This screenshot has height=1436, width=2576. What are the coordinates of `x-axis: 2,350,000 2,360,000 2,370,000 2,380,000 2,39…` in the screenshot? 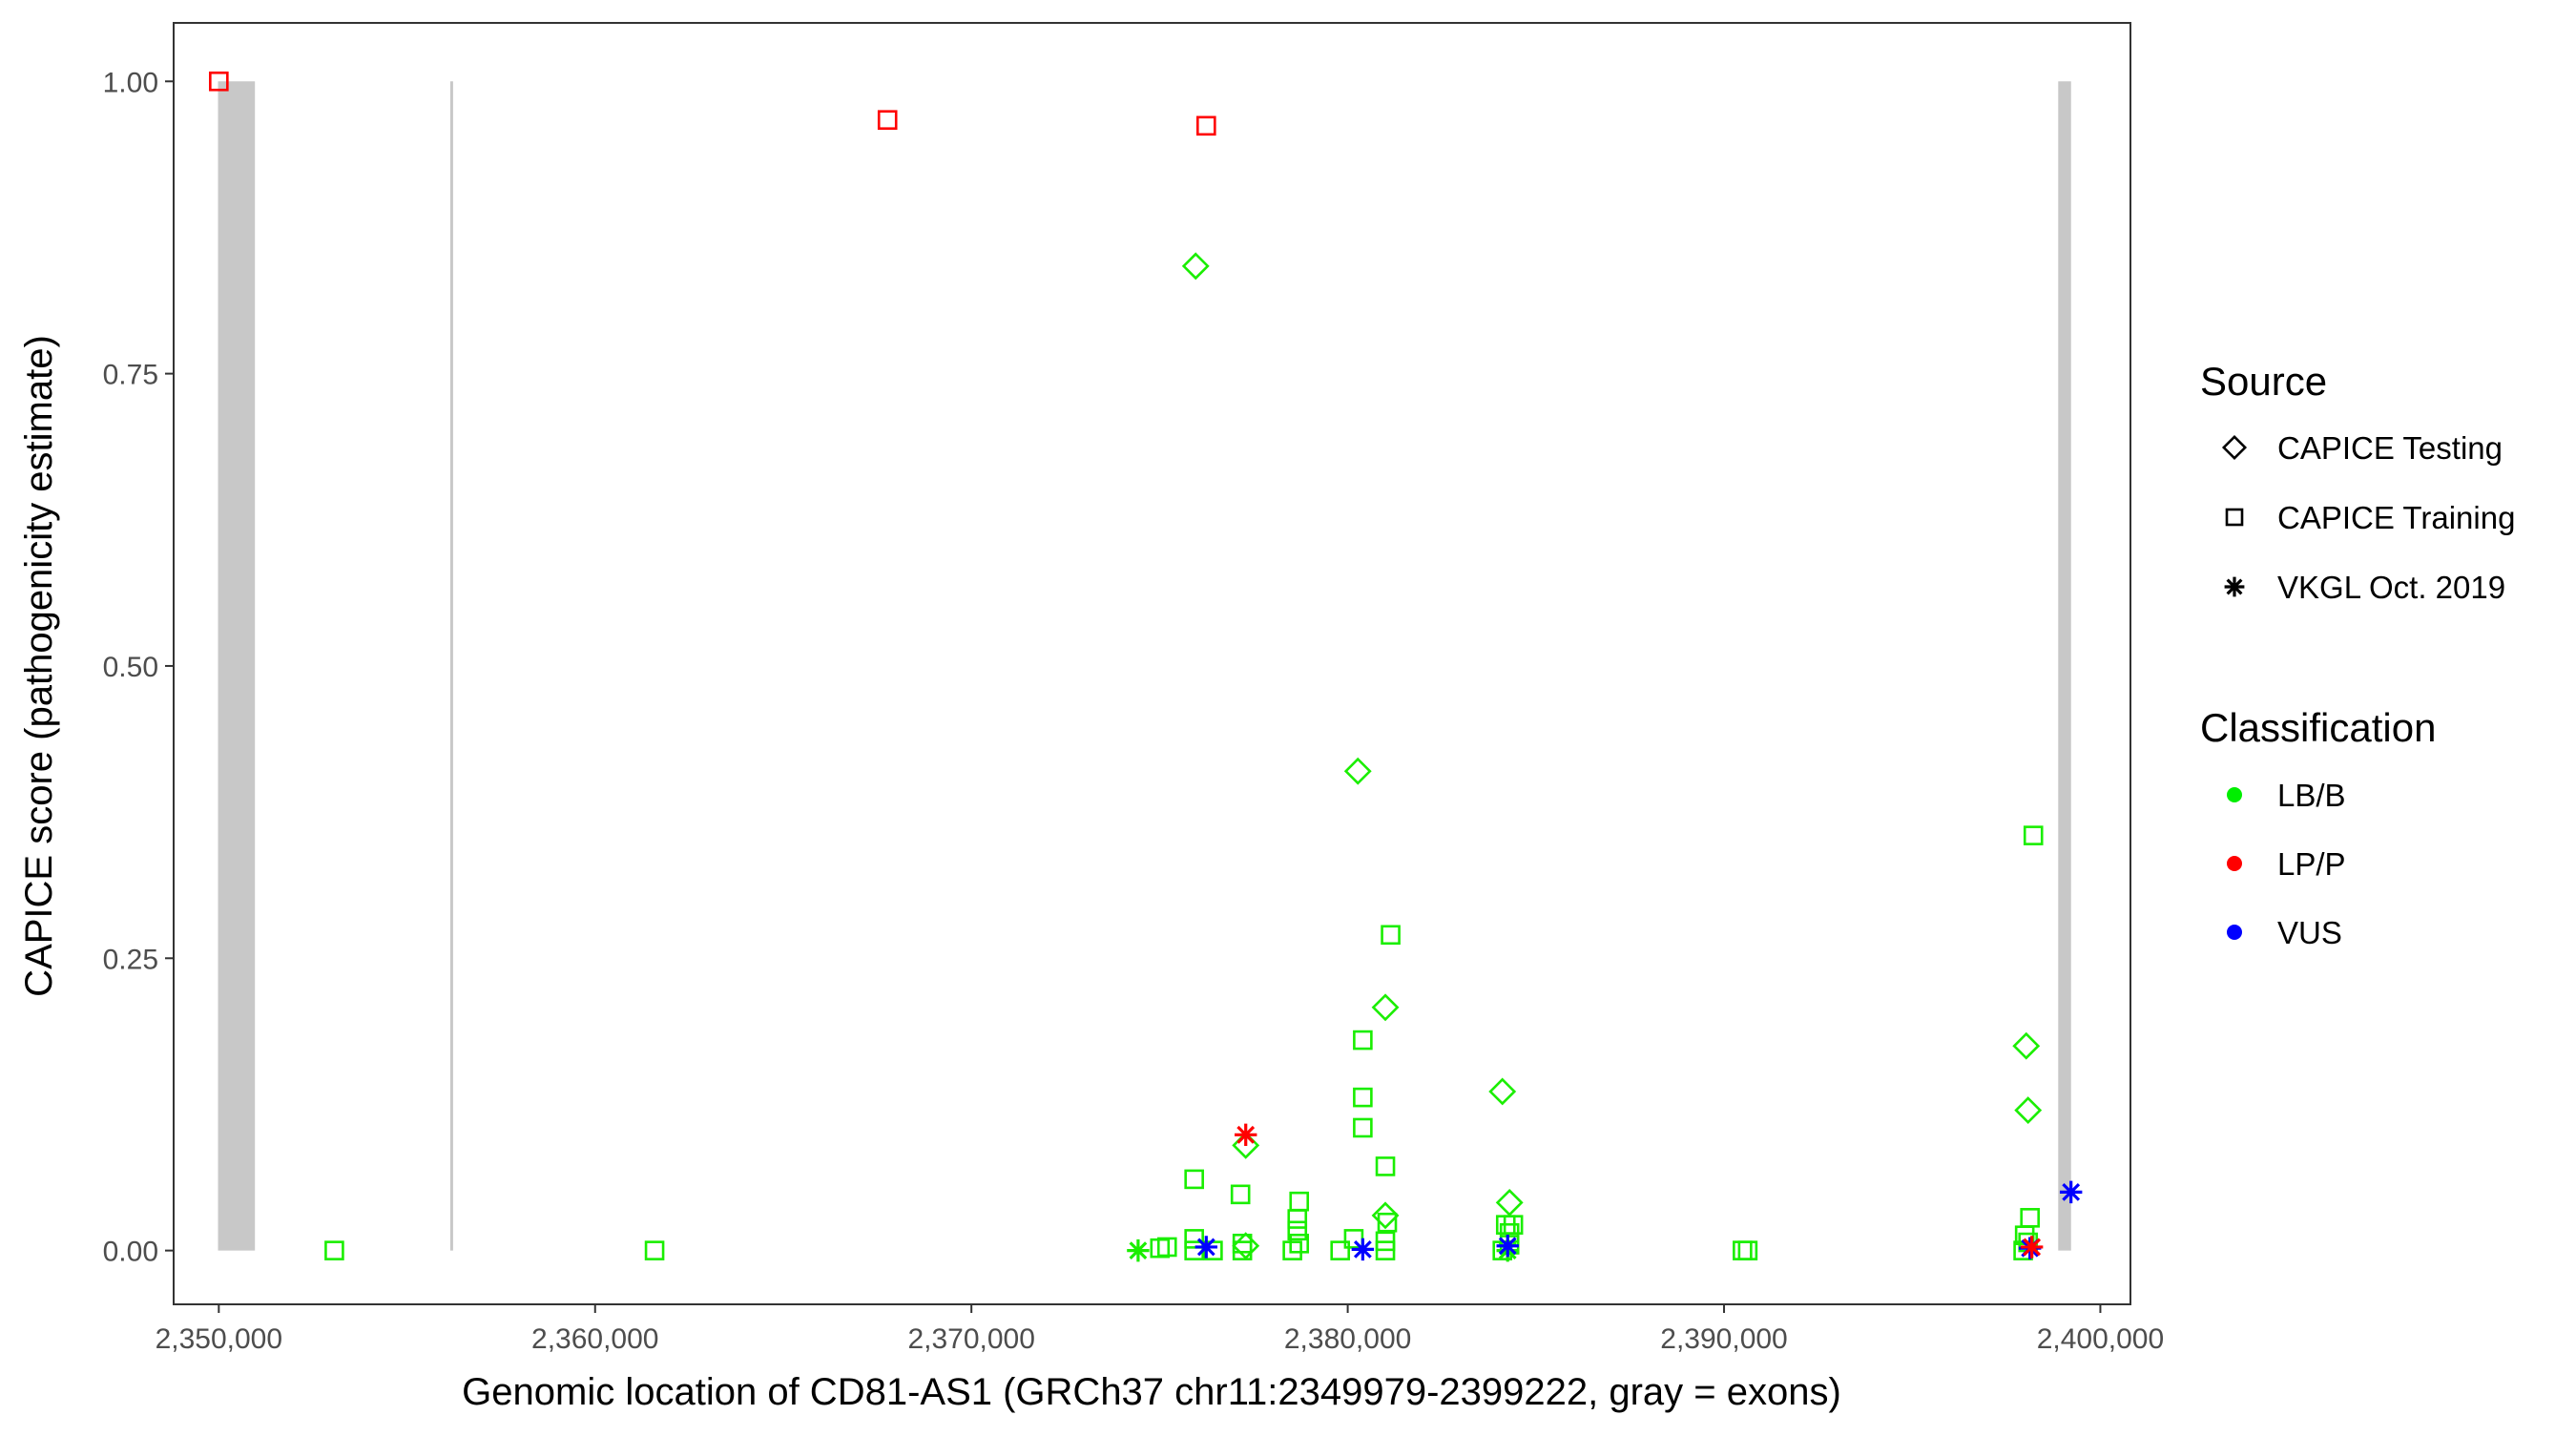 It's located at (1160, 1329).